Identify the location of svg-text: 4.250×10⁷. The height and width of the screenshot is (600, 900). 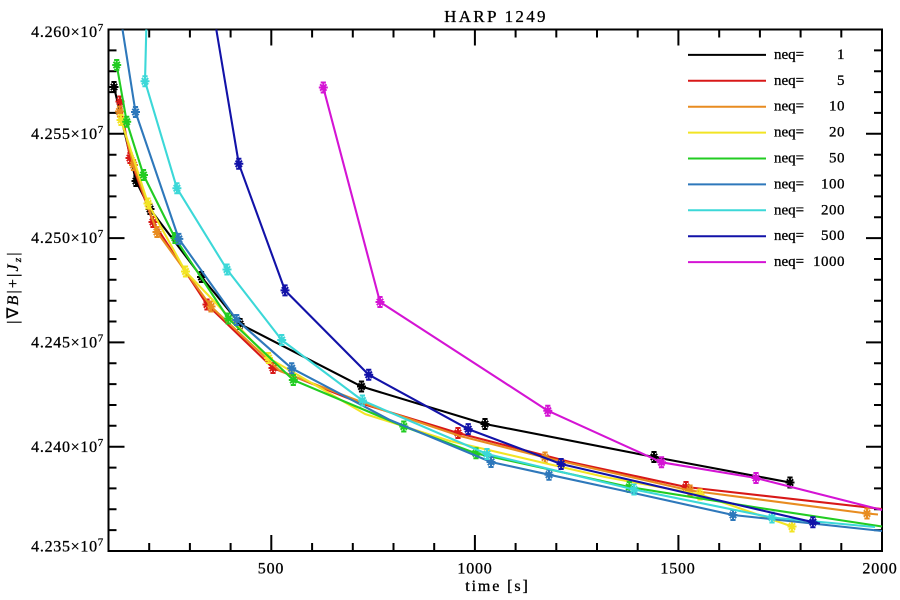
(67, 237).